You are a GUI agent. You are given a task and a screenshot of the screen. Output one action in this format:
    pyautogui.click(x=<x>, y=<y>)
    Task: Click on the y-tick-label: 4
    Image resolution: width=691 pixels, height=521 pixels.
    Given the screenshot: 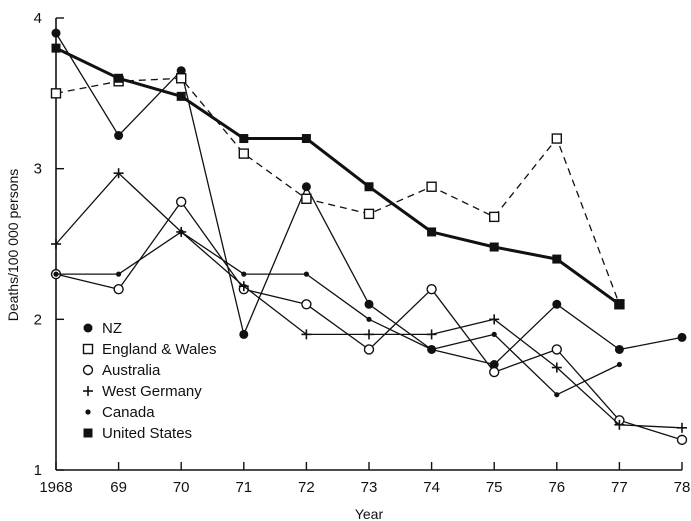 What is the action you would take?
    pyautogui.click(x=38, y=18)
    